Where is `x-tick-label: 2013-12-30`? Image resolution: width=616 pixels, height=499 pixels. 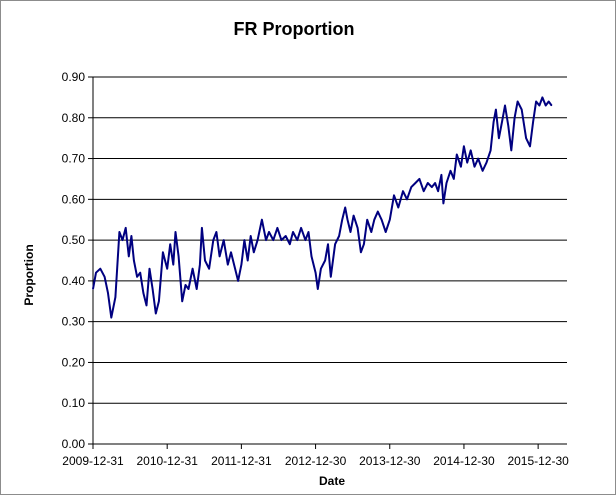
x-tick-label: 2013-12-30 is located at coordinates (390, 461).